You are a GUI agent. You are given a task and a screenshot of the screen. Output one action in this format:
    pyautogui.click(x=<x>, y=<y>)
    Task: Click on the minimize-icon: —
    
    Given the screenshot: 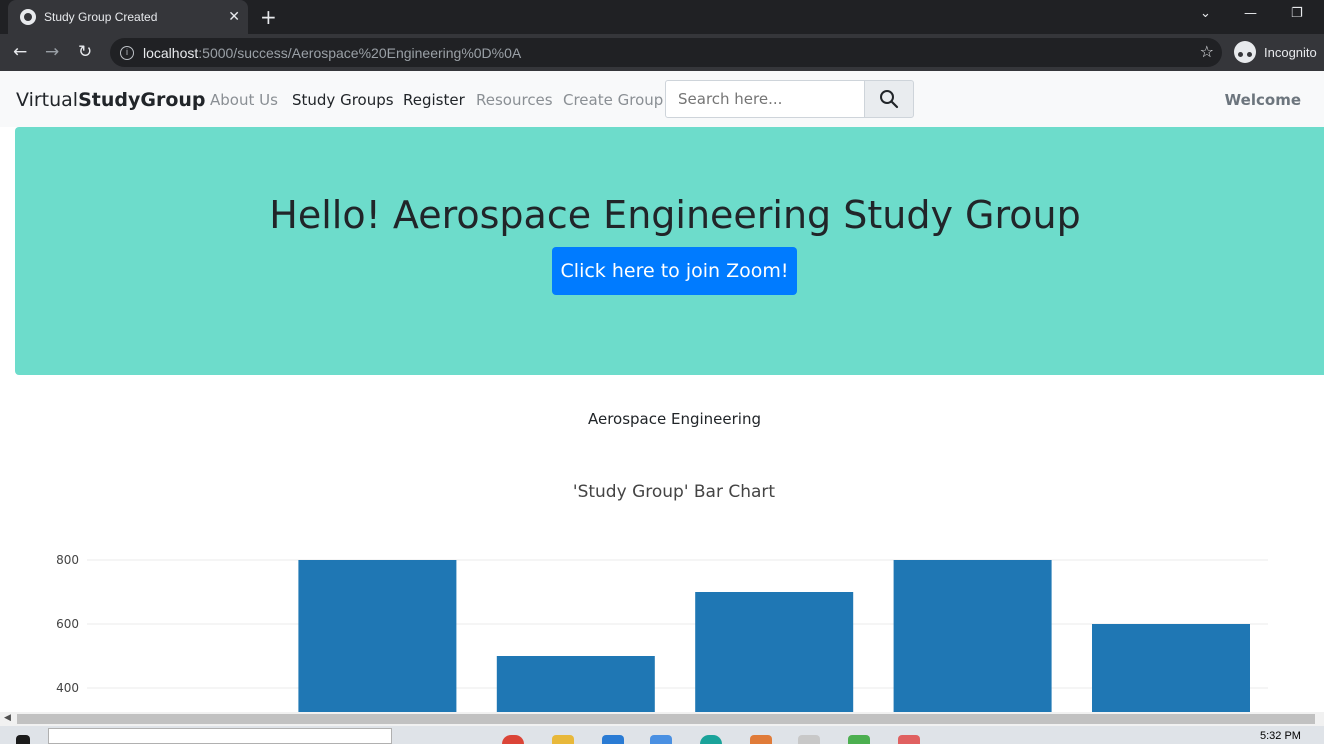 What is the action you would take?
    pyautogui.click(x=1250, y=13)
    